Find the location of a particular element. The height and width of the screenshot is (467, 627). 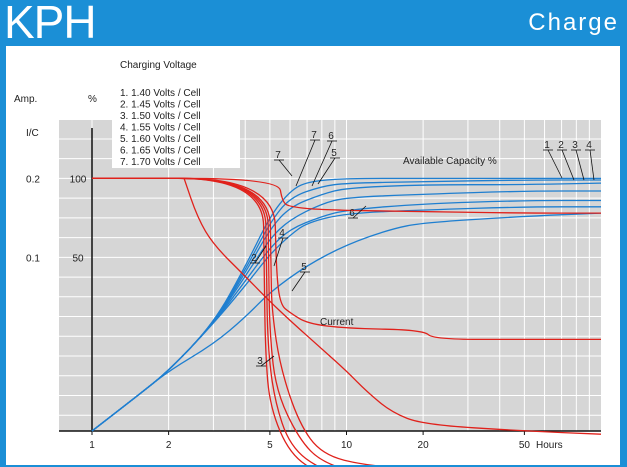

curve-label-text: 1 is located at coordinates (547, 145).